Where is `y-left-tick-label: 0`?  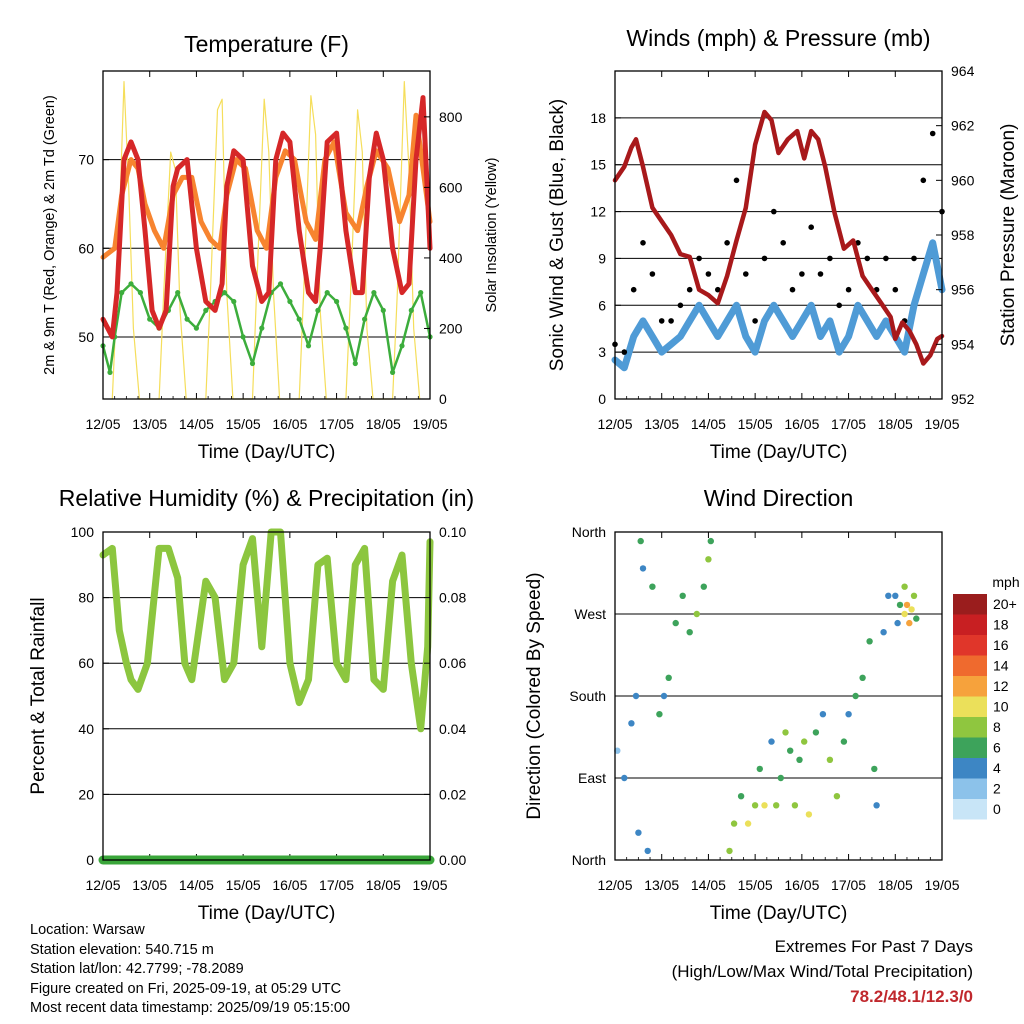
y-left-tick-label: 0 is located at coordinates (602, 399).